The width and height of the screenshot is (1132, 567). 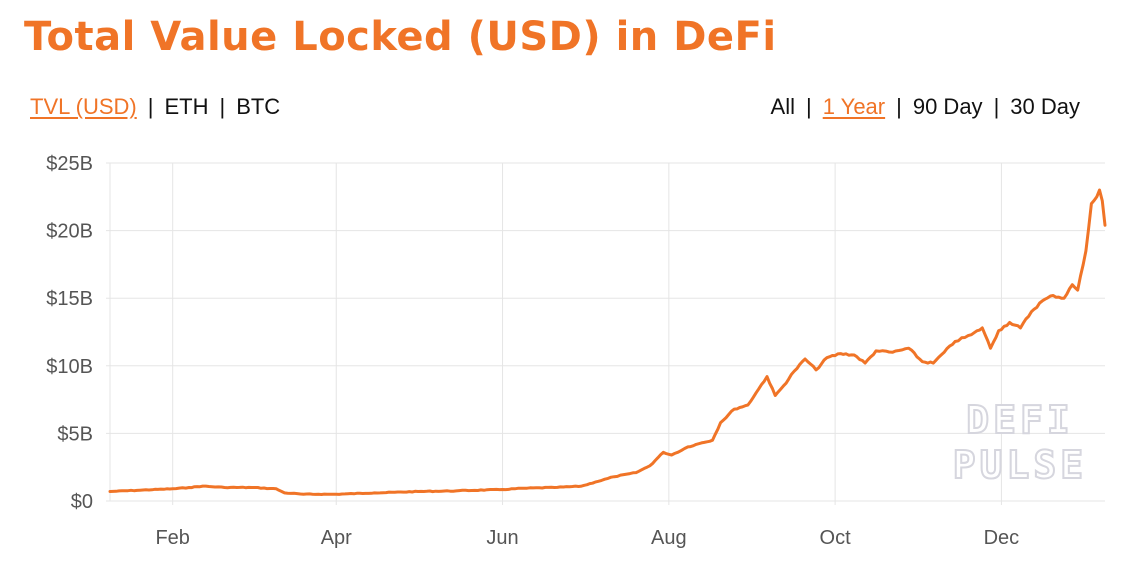 I want to click on y-tick-label: $20B, so click(x=69, y=232).